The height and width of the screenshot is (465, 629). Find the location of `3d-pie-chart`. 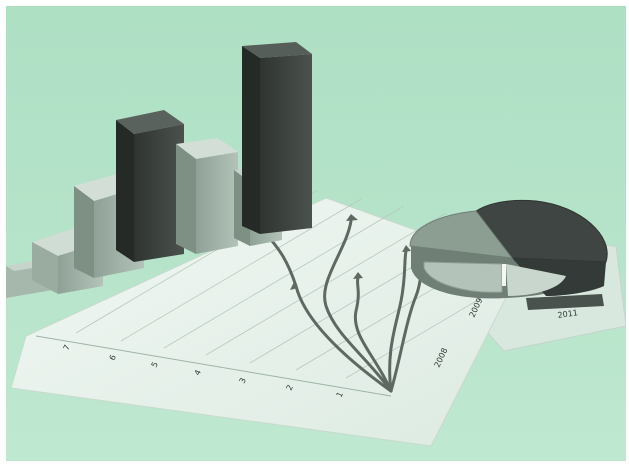

3d-pie-chart is located at coordinates (508, 249).